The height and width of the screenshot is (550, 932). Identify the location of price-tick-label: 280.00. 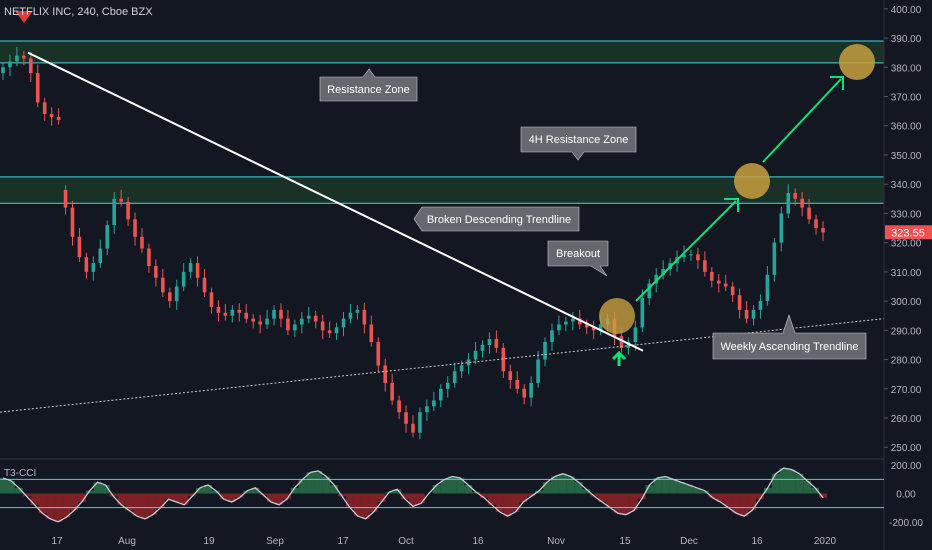
(906, 361).